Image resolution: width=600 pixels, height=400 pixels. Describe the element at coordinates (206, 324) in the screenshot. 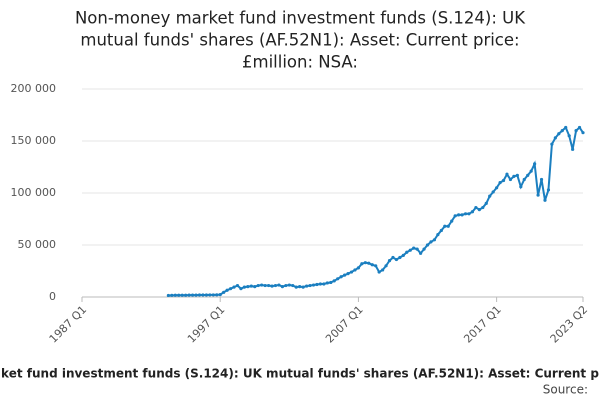

I see `x-tick-label: 1997 Q1` at that location.